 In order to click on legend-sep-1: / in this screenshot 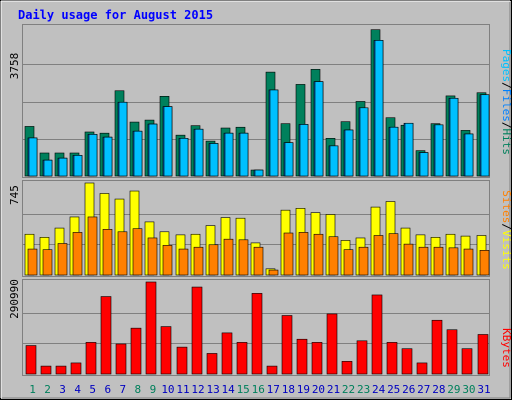, I will do `click(506, 85)`.